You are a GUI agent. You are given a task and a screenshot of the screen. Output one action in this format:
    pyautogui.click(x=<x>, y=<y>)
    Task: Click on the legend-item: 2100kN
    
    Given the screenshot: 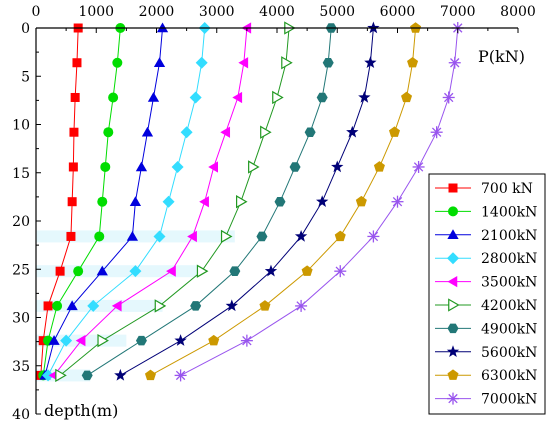 What is the action you would take?
    pyautogui.click(x=486, y=236)
    